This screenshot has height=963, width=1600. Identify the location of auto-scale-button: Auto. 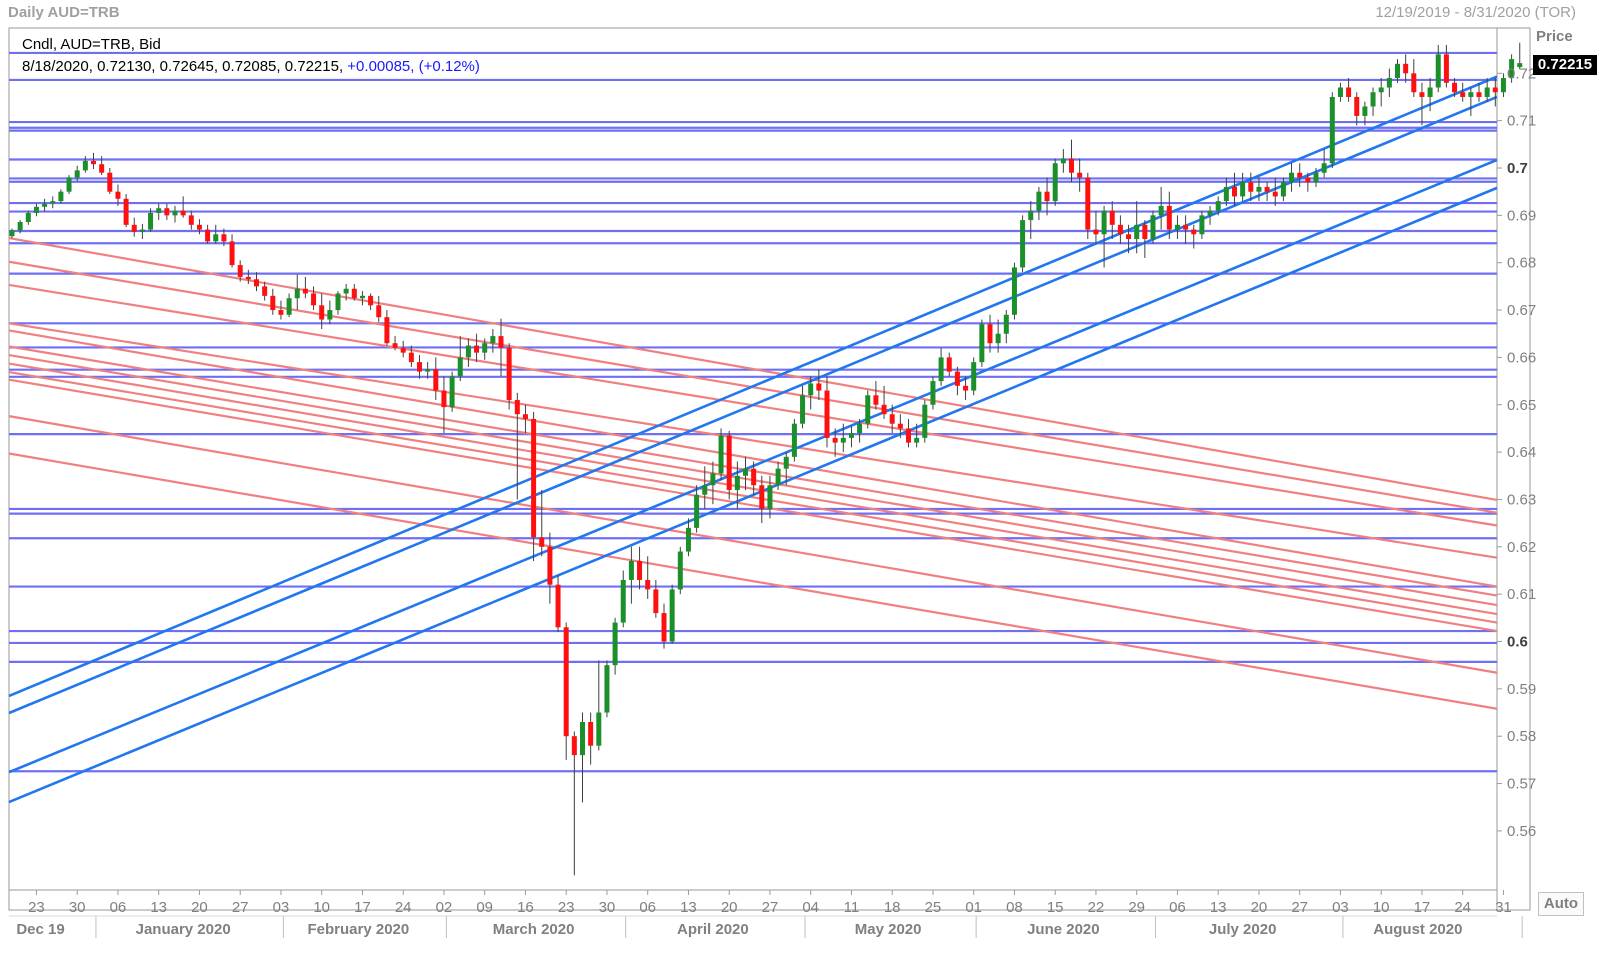
(1561, 904).